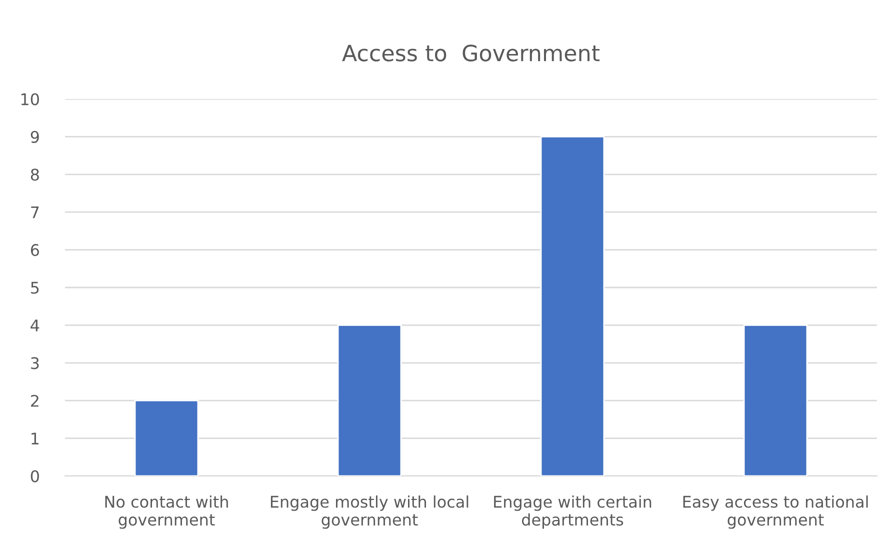 This screenshot has height=545, width=887. I want to click on y-tick-label: 10, so click(30, 99).